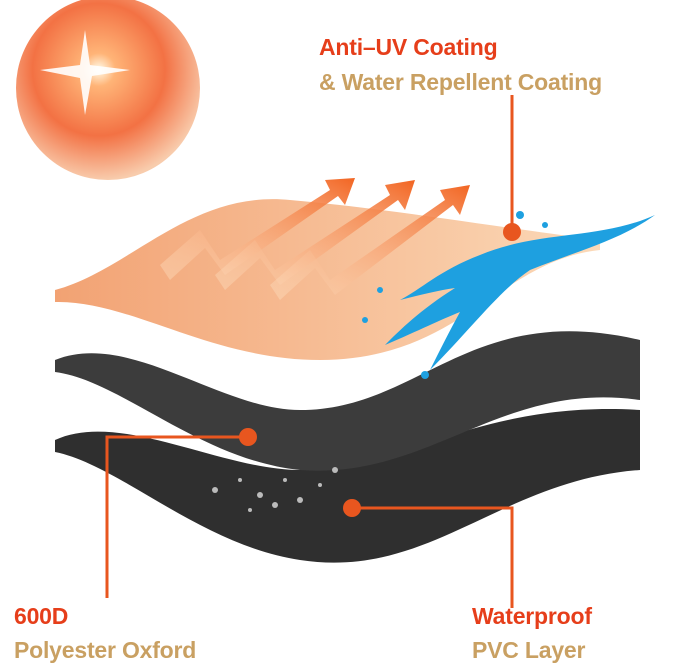 The image size is (679, 672). Describe the element at coordinates (460, 82) in the screenshot. I see `coating-subtitle: & Water Repellent Coating` at that location.